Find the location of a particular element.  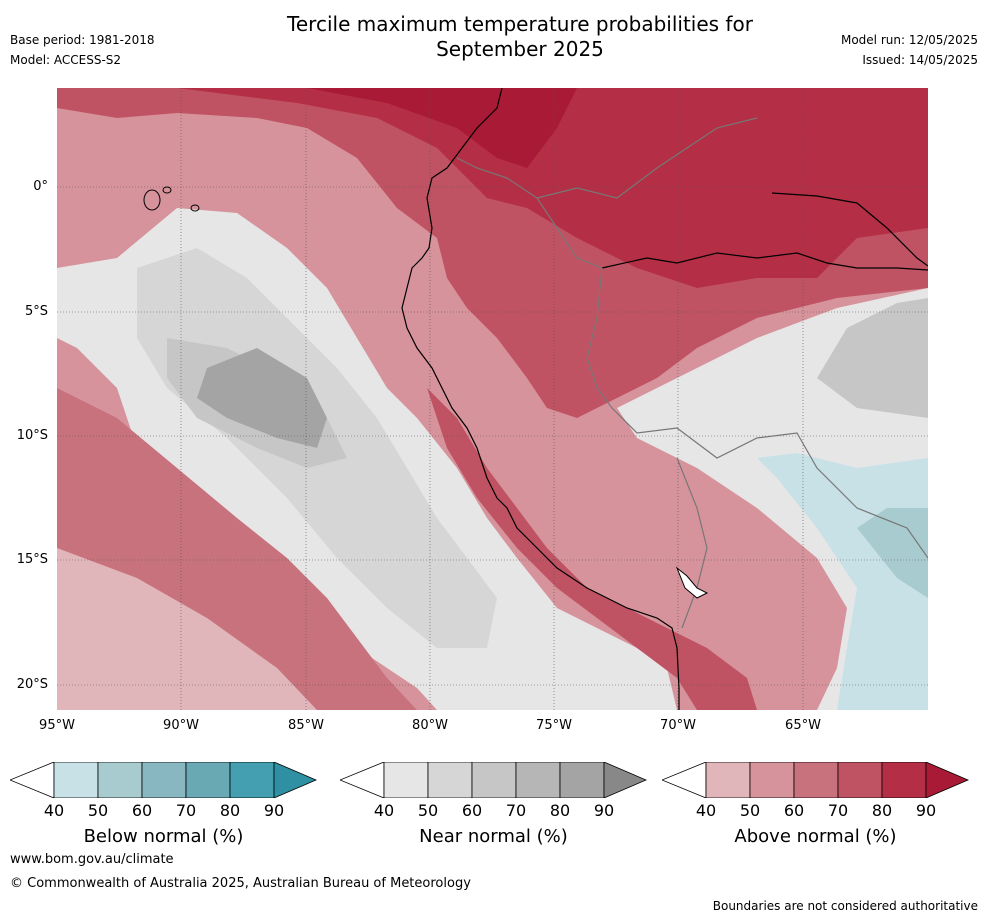

below-normal-label: Below normal (%) is located at coordinates (163, 836).